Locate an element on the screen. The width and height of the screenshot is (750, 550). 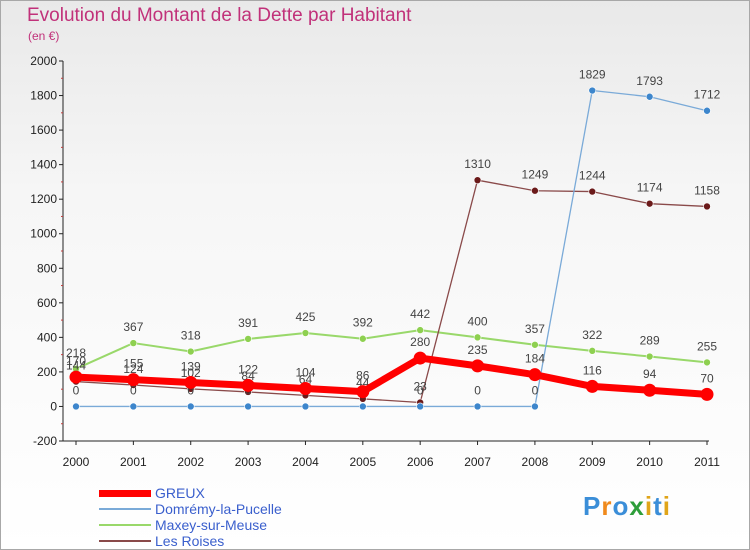
y-tick-label: 1200 is located at coordinates (43, 199).